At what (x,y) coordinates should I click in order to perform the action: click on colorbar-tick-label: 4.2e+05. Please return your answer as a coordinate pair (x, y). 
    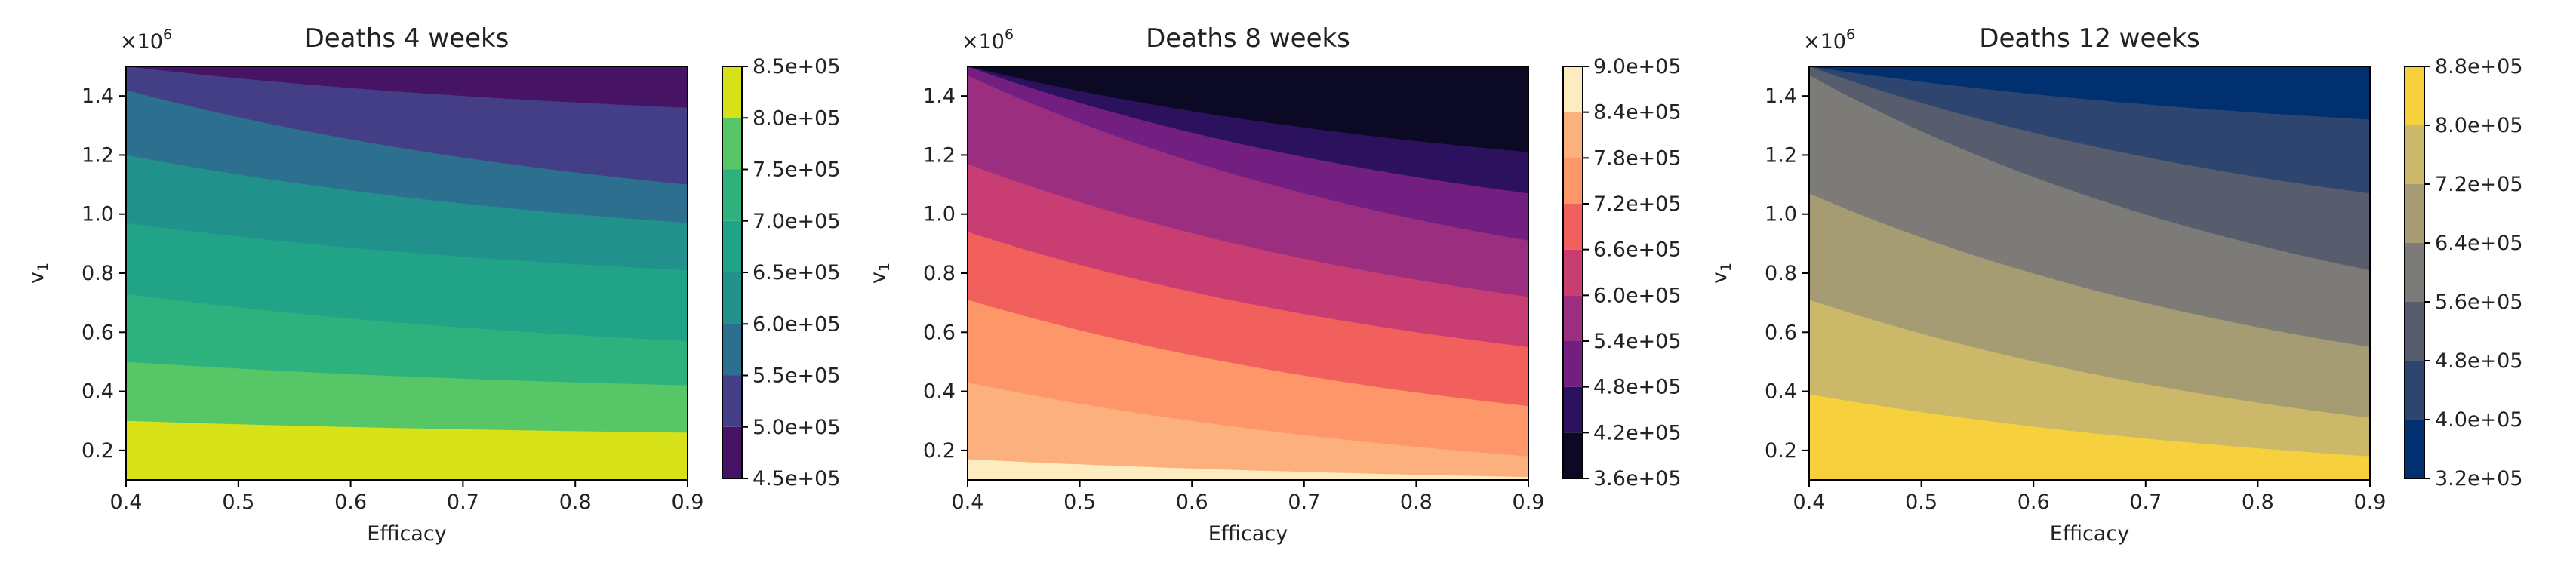
    Looking at the image, I should click on (1638, 432).